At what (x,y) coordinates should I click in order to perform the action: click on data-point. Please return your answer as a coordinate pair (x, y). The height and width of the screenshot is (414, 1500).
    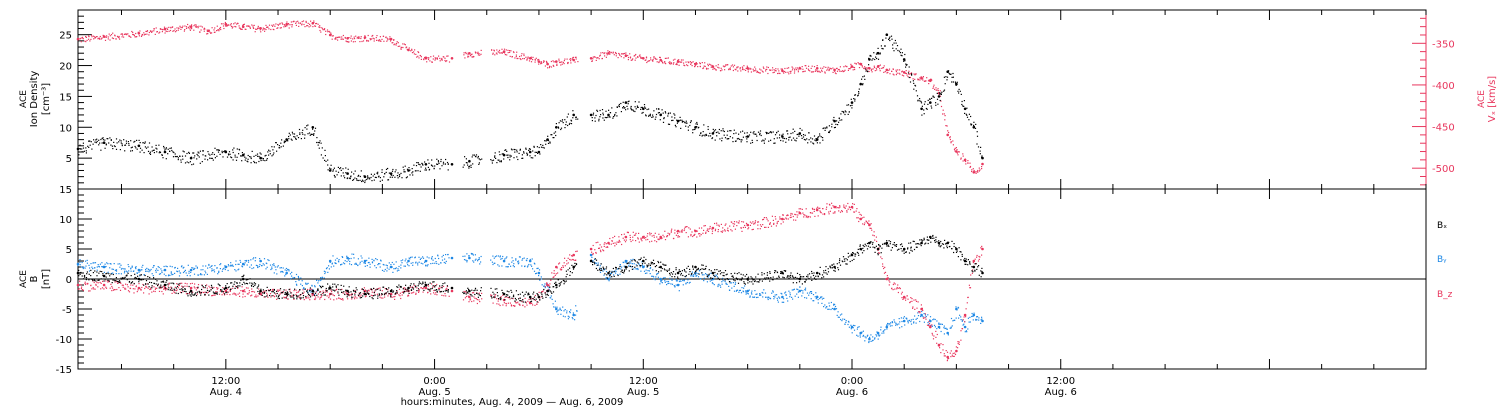
    Looking at the image, I should click on (591, 58).